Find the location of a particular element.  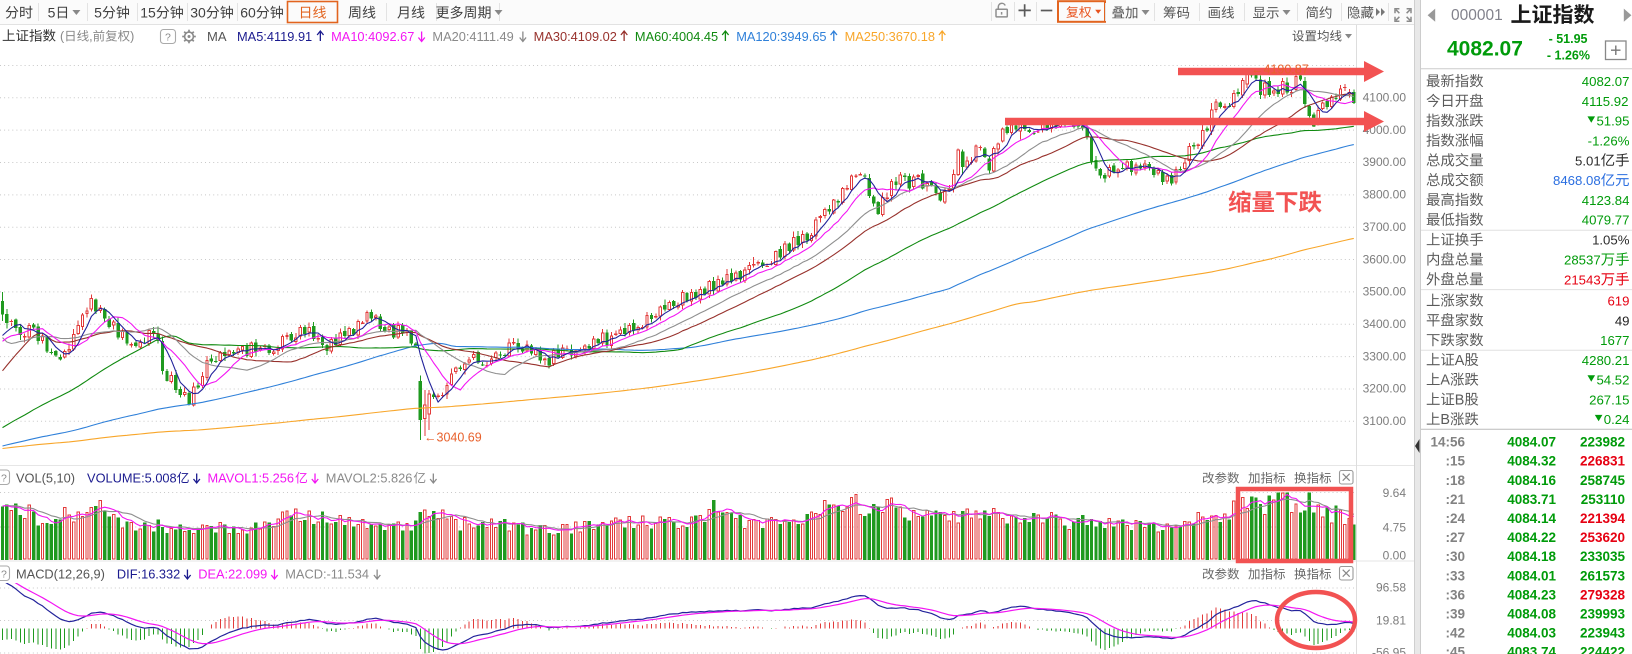

svg-text: 3100.00 is located at coordinates (1385, 421).